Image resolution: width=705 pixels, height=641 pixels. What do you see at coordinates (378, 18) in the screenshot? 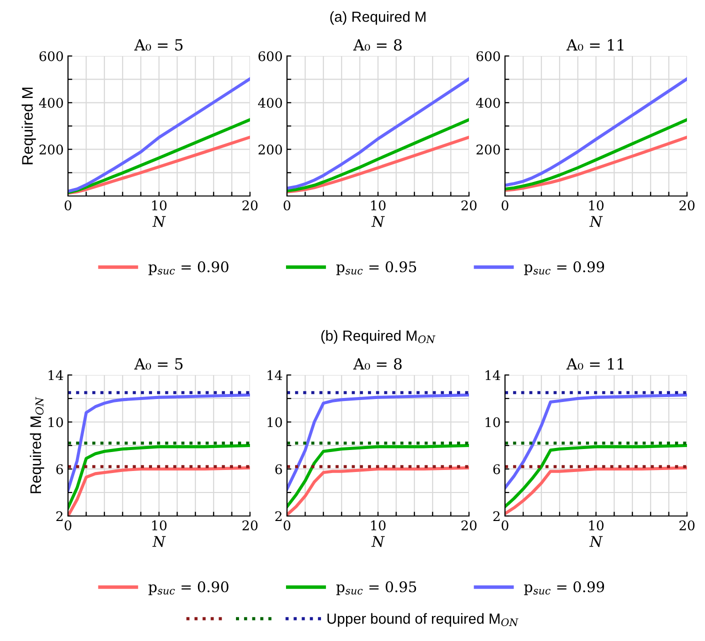
I see `chart-subtitle: (a) Required M` at bounding box center [378, 18].